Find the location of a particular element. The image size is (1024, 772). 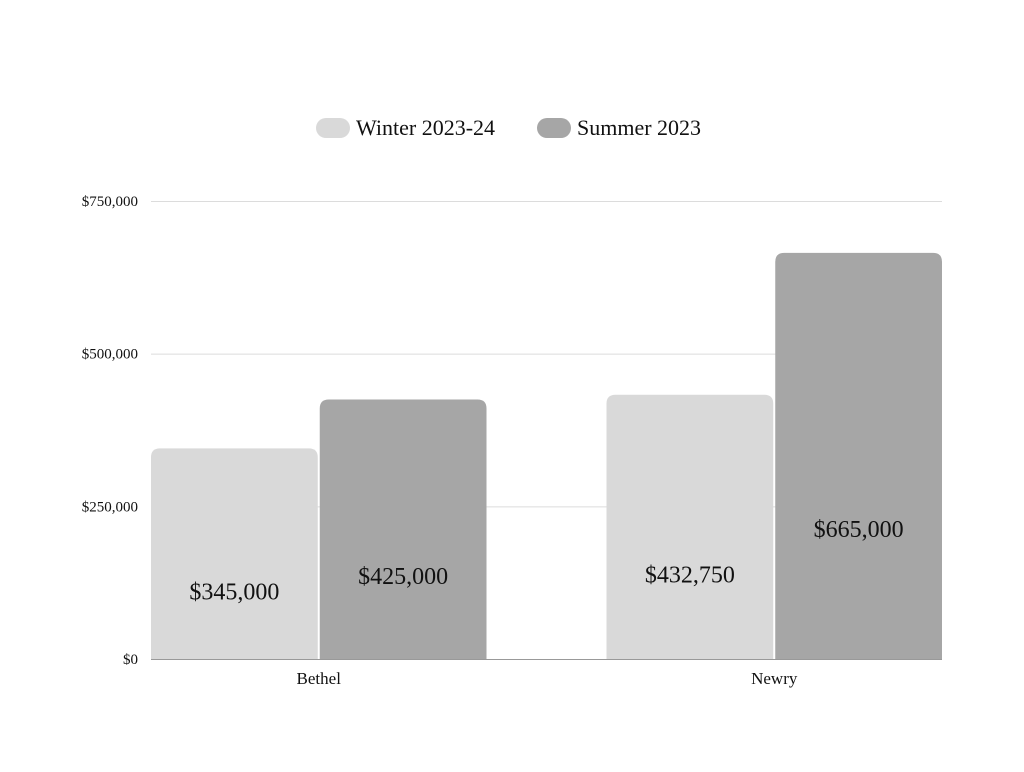

bar-bethel-summer is located at coordinates (403, 529).